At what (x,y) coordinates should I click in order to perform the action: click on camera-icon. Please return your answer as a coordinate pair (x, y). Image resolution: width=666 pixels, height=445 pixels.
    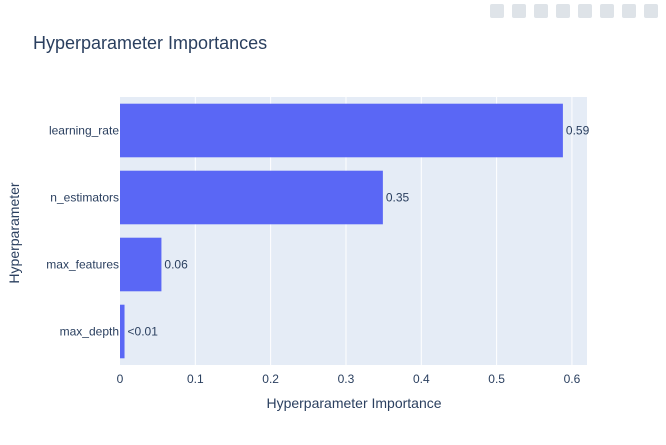
    Looking at the image, I should click on (497, 11).